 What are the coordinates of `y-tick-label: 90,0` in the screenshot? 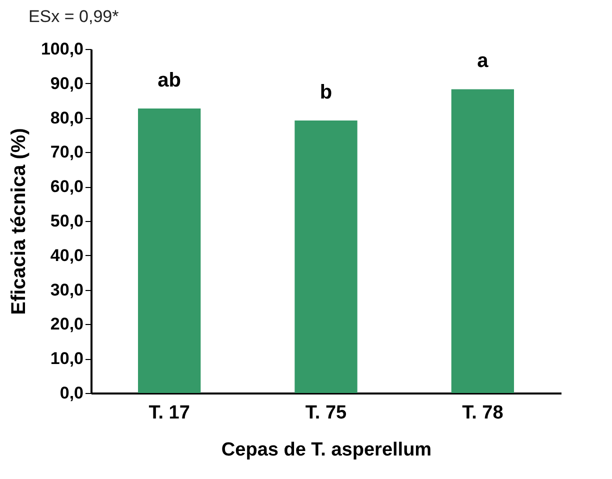 It's located at (67, 83).